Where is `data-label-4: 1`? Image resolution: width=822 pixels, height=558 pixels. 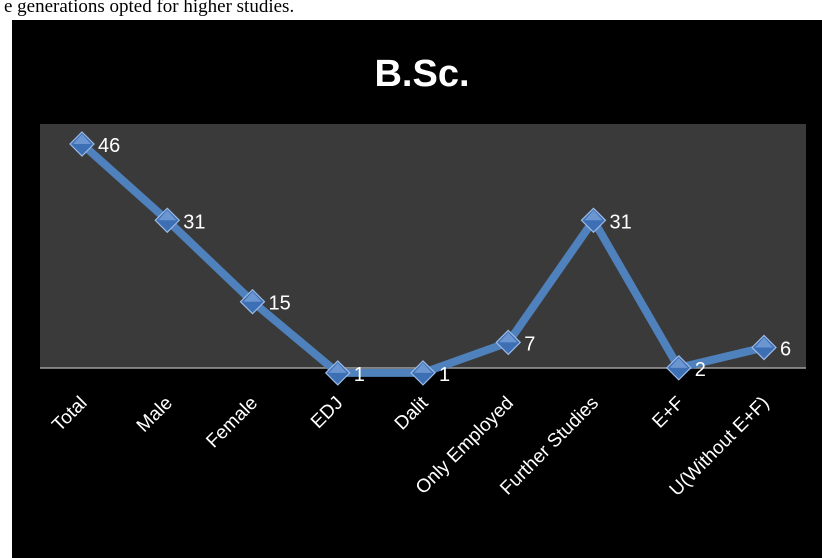
data-label-4: 1 is located at coordinates (444, 375).